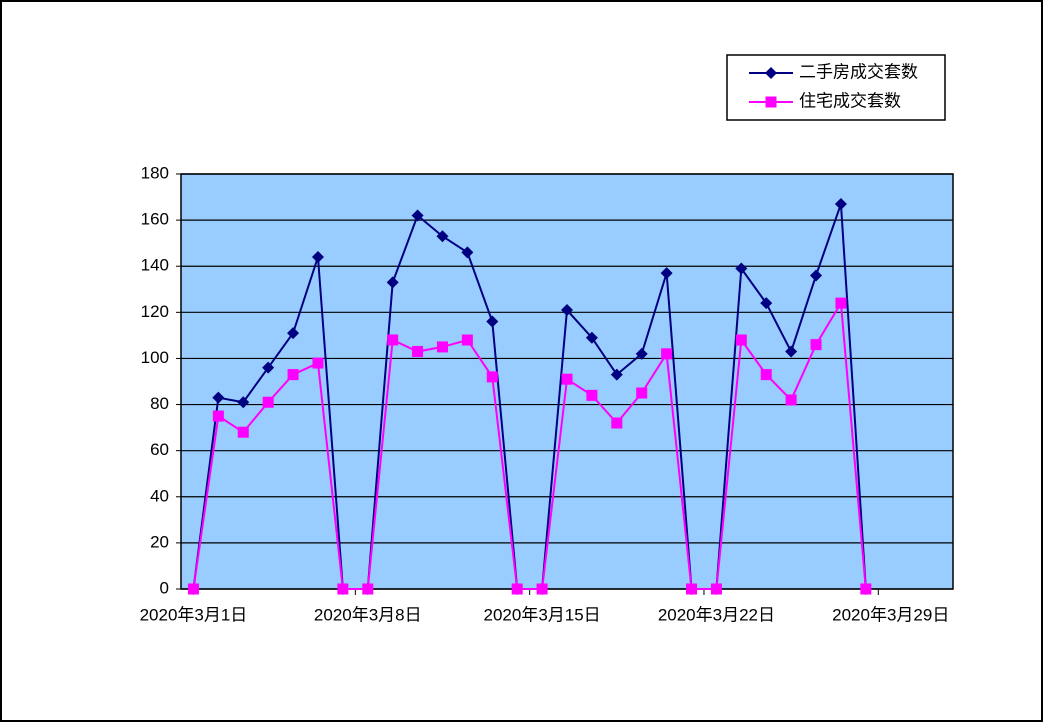 The height and width of the screenshot is (723, 1044). I want to click on x-tick-label: 2020年3月8日, so click(368, 614).